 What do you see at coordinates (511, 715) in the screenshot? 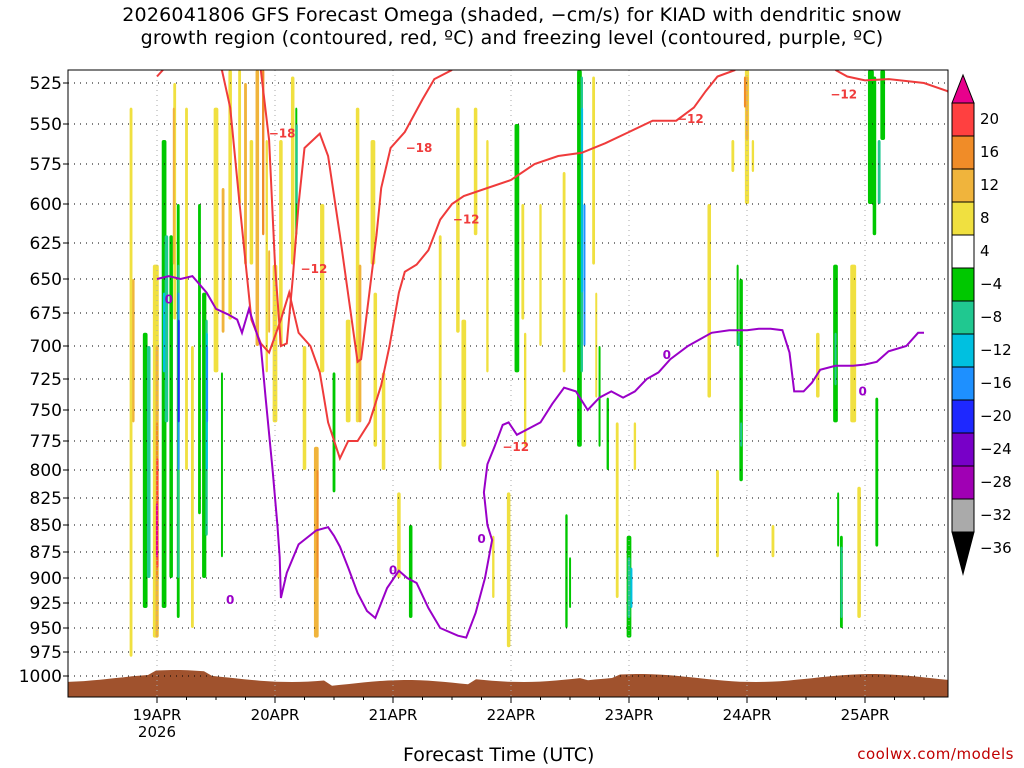
I see `x-tick-label: 22APR` at bounding box center [511, 715].